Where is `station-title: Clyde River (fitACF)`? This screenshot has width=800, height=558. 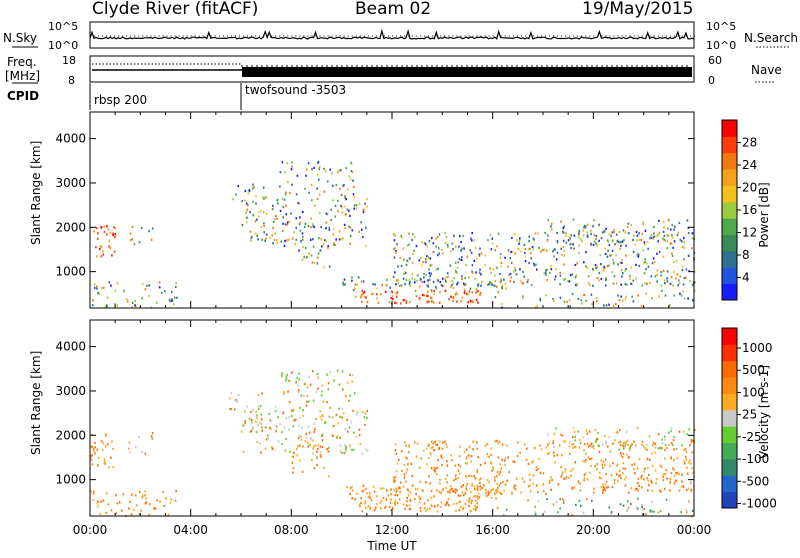 station-title: Clyde River (fitACF) is located at coordinates (175, 9).